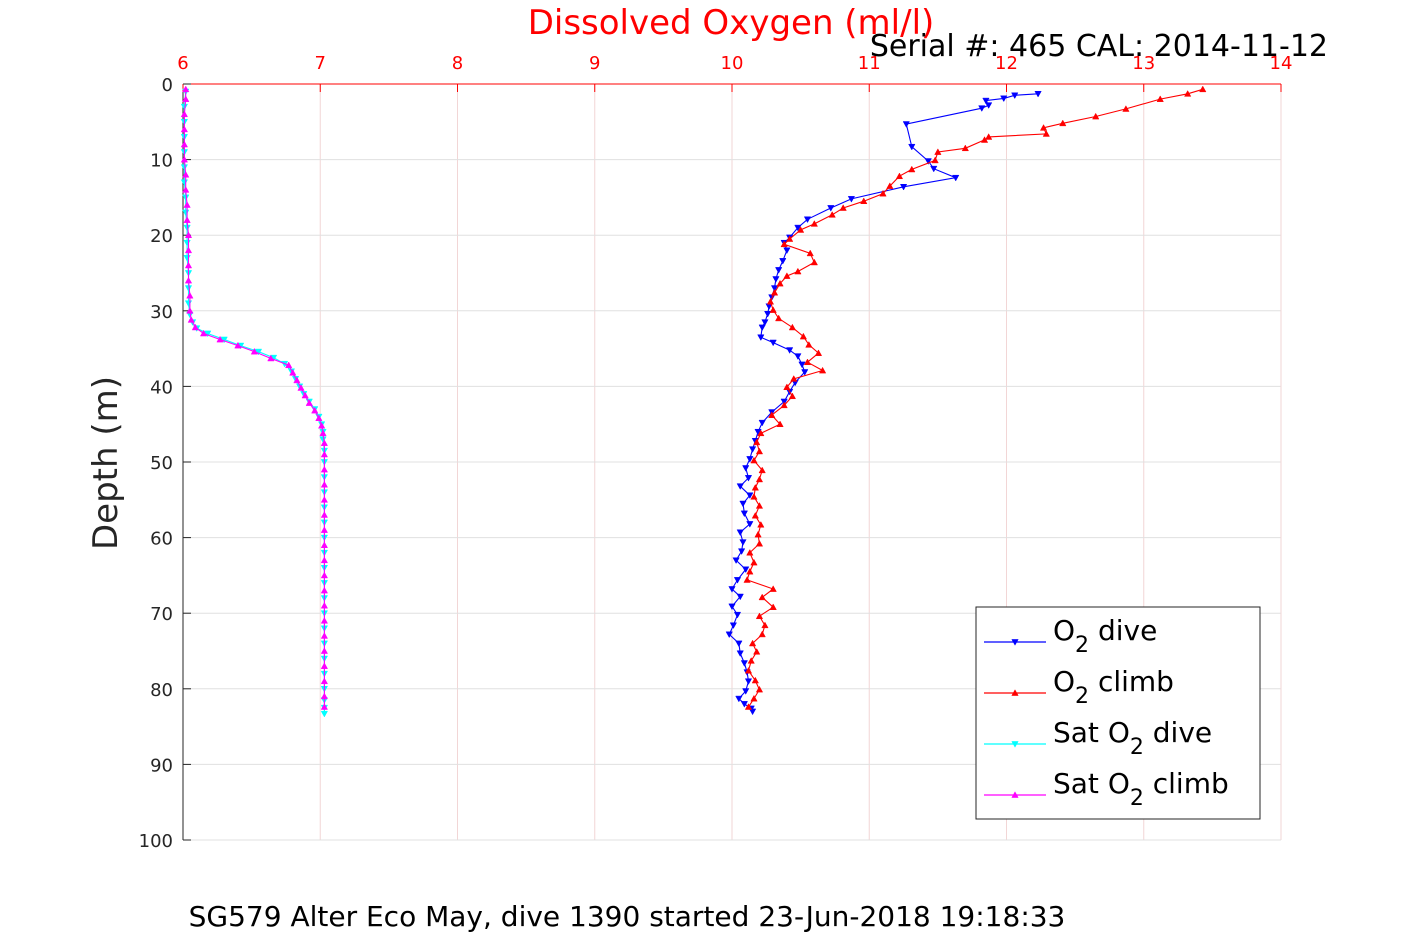  What do you see at coordinates (161, 614) in the screenshot?
I see `y-tick-label: 70` at bounding box center [161, 614].